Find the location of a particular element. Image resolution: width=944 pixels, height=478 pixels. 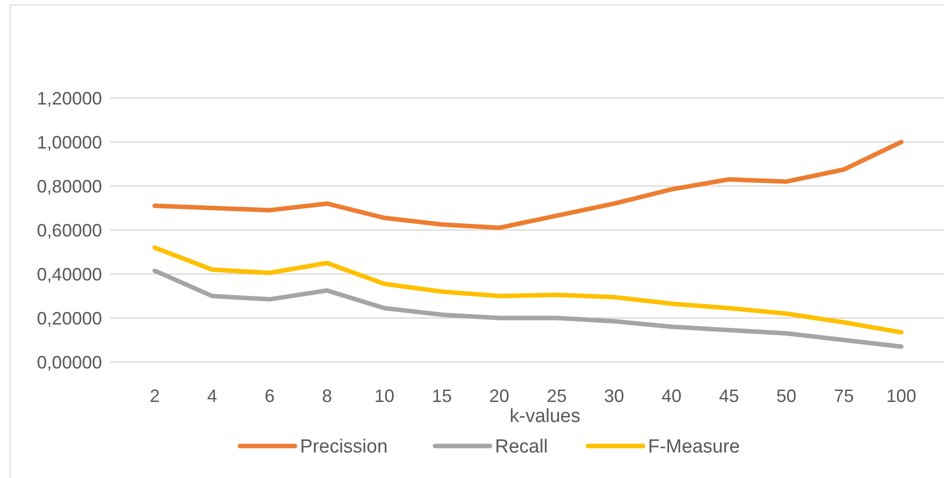

x-tick-label: 45 is located at coordinates (729, 396).